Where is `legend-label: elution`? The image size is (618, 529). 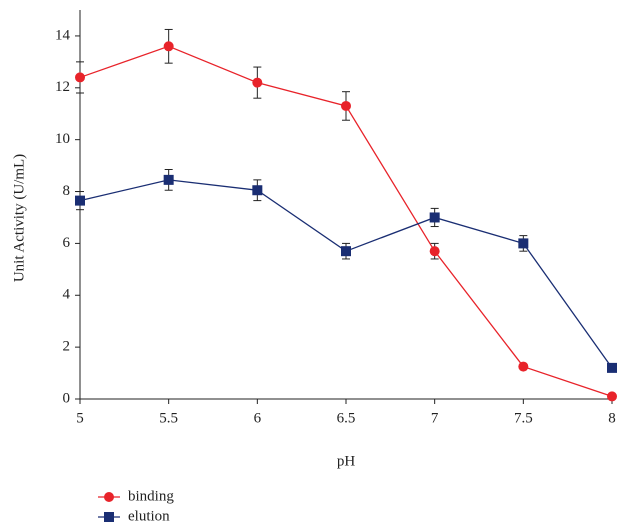 legend-label: elution is located at coordinates (149, 516).